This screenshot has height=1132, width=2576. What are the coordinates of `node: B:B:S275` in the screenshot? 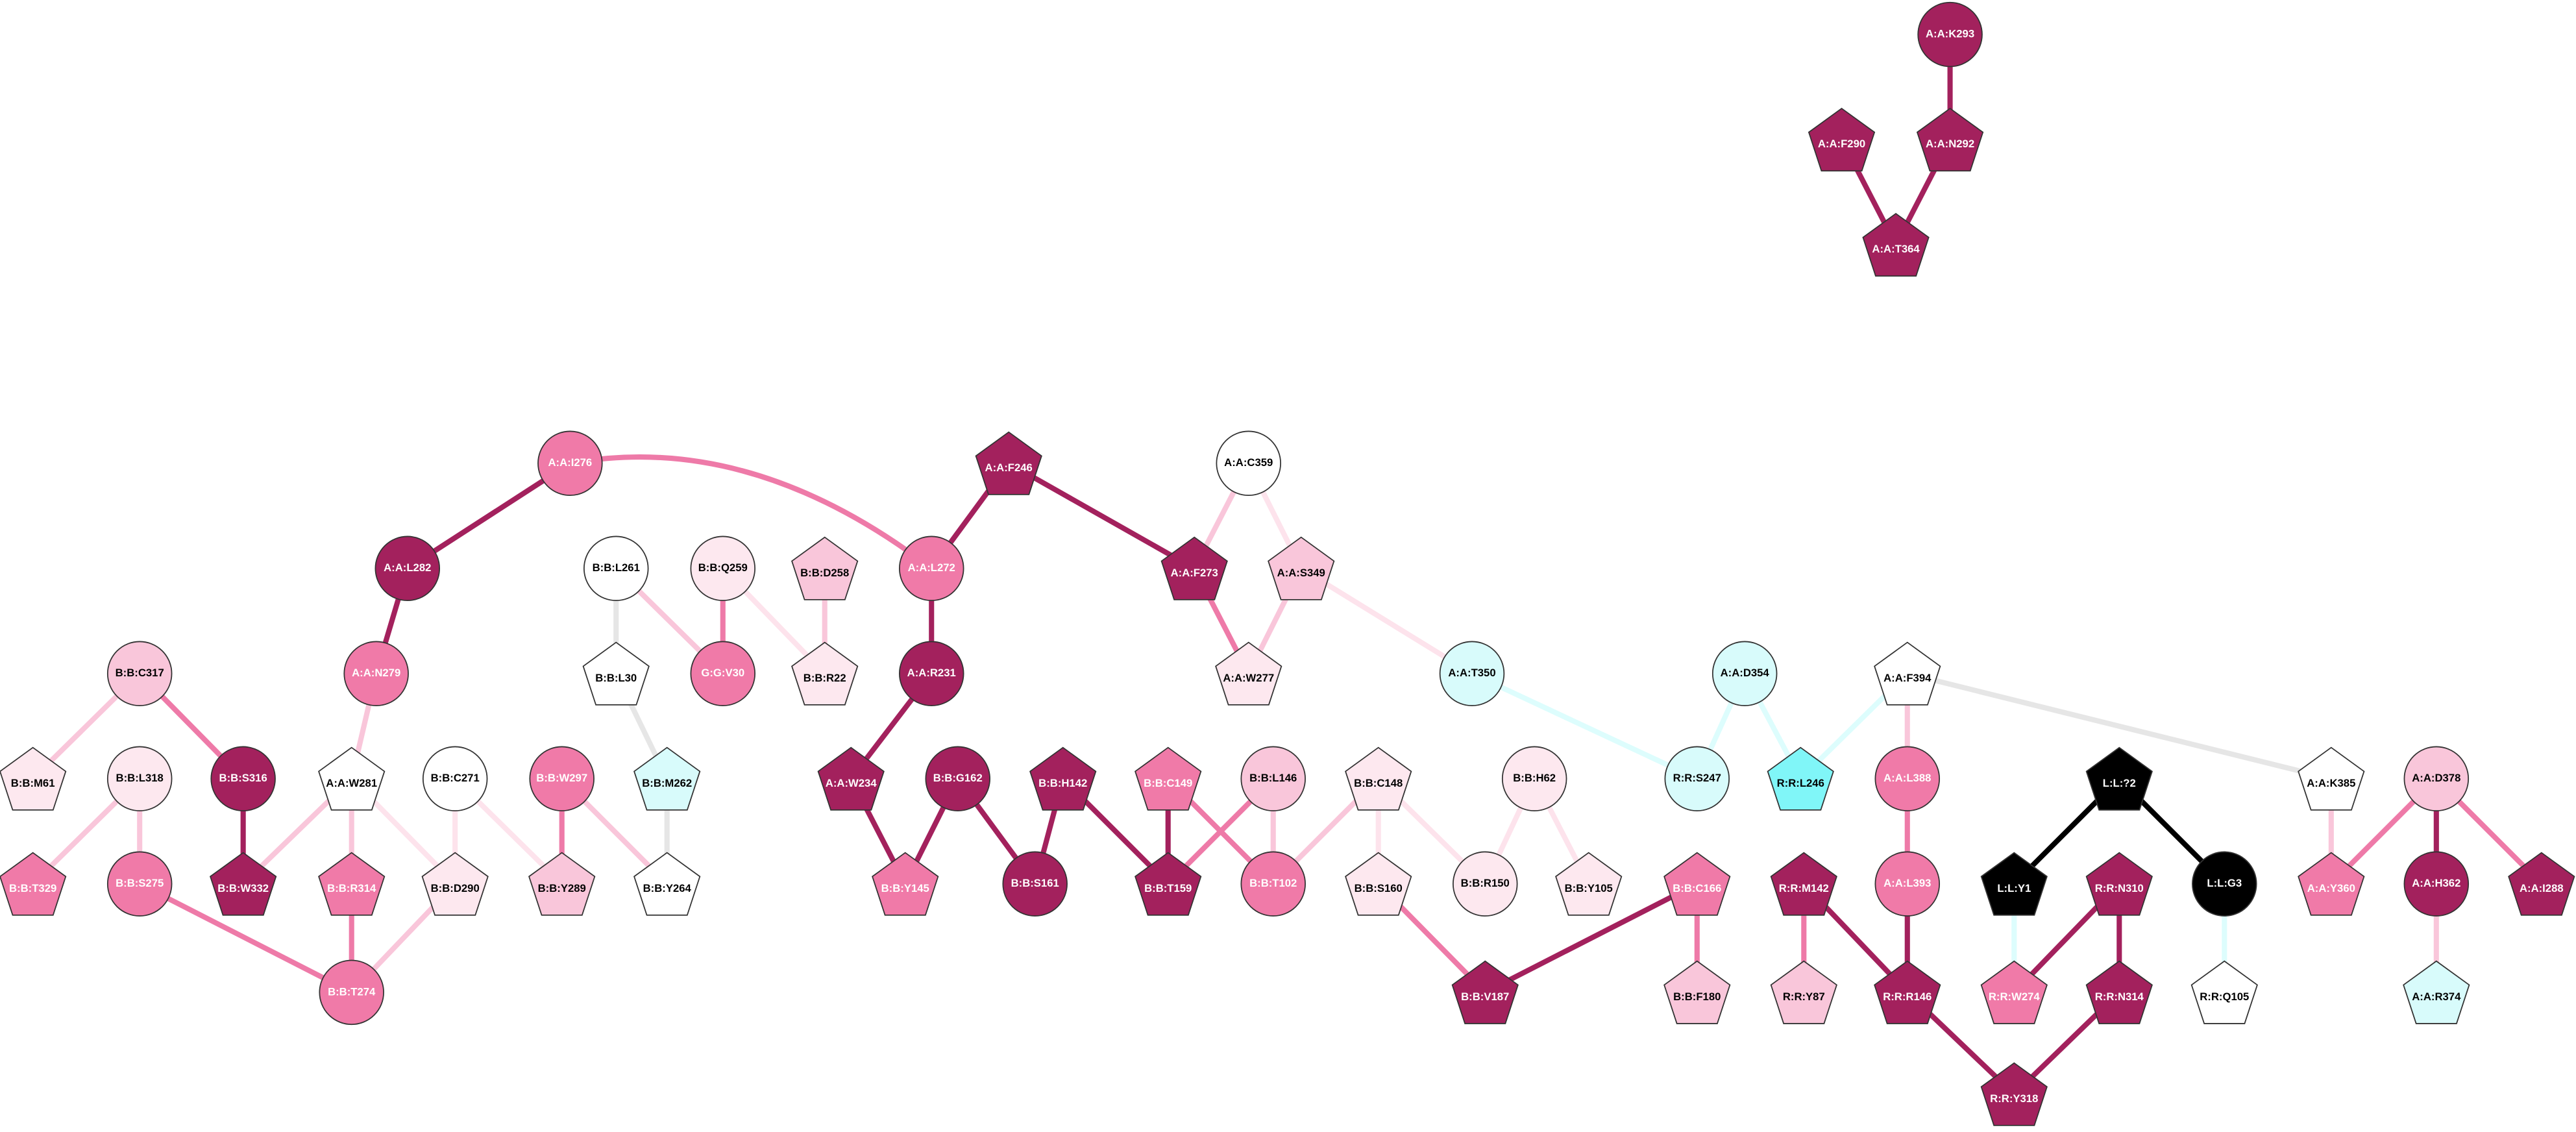 It's located at (139, 884).